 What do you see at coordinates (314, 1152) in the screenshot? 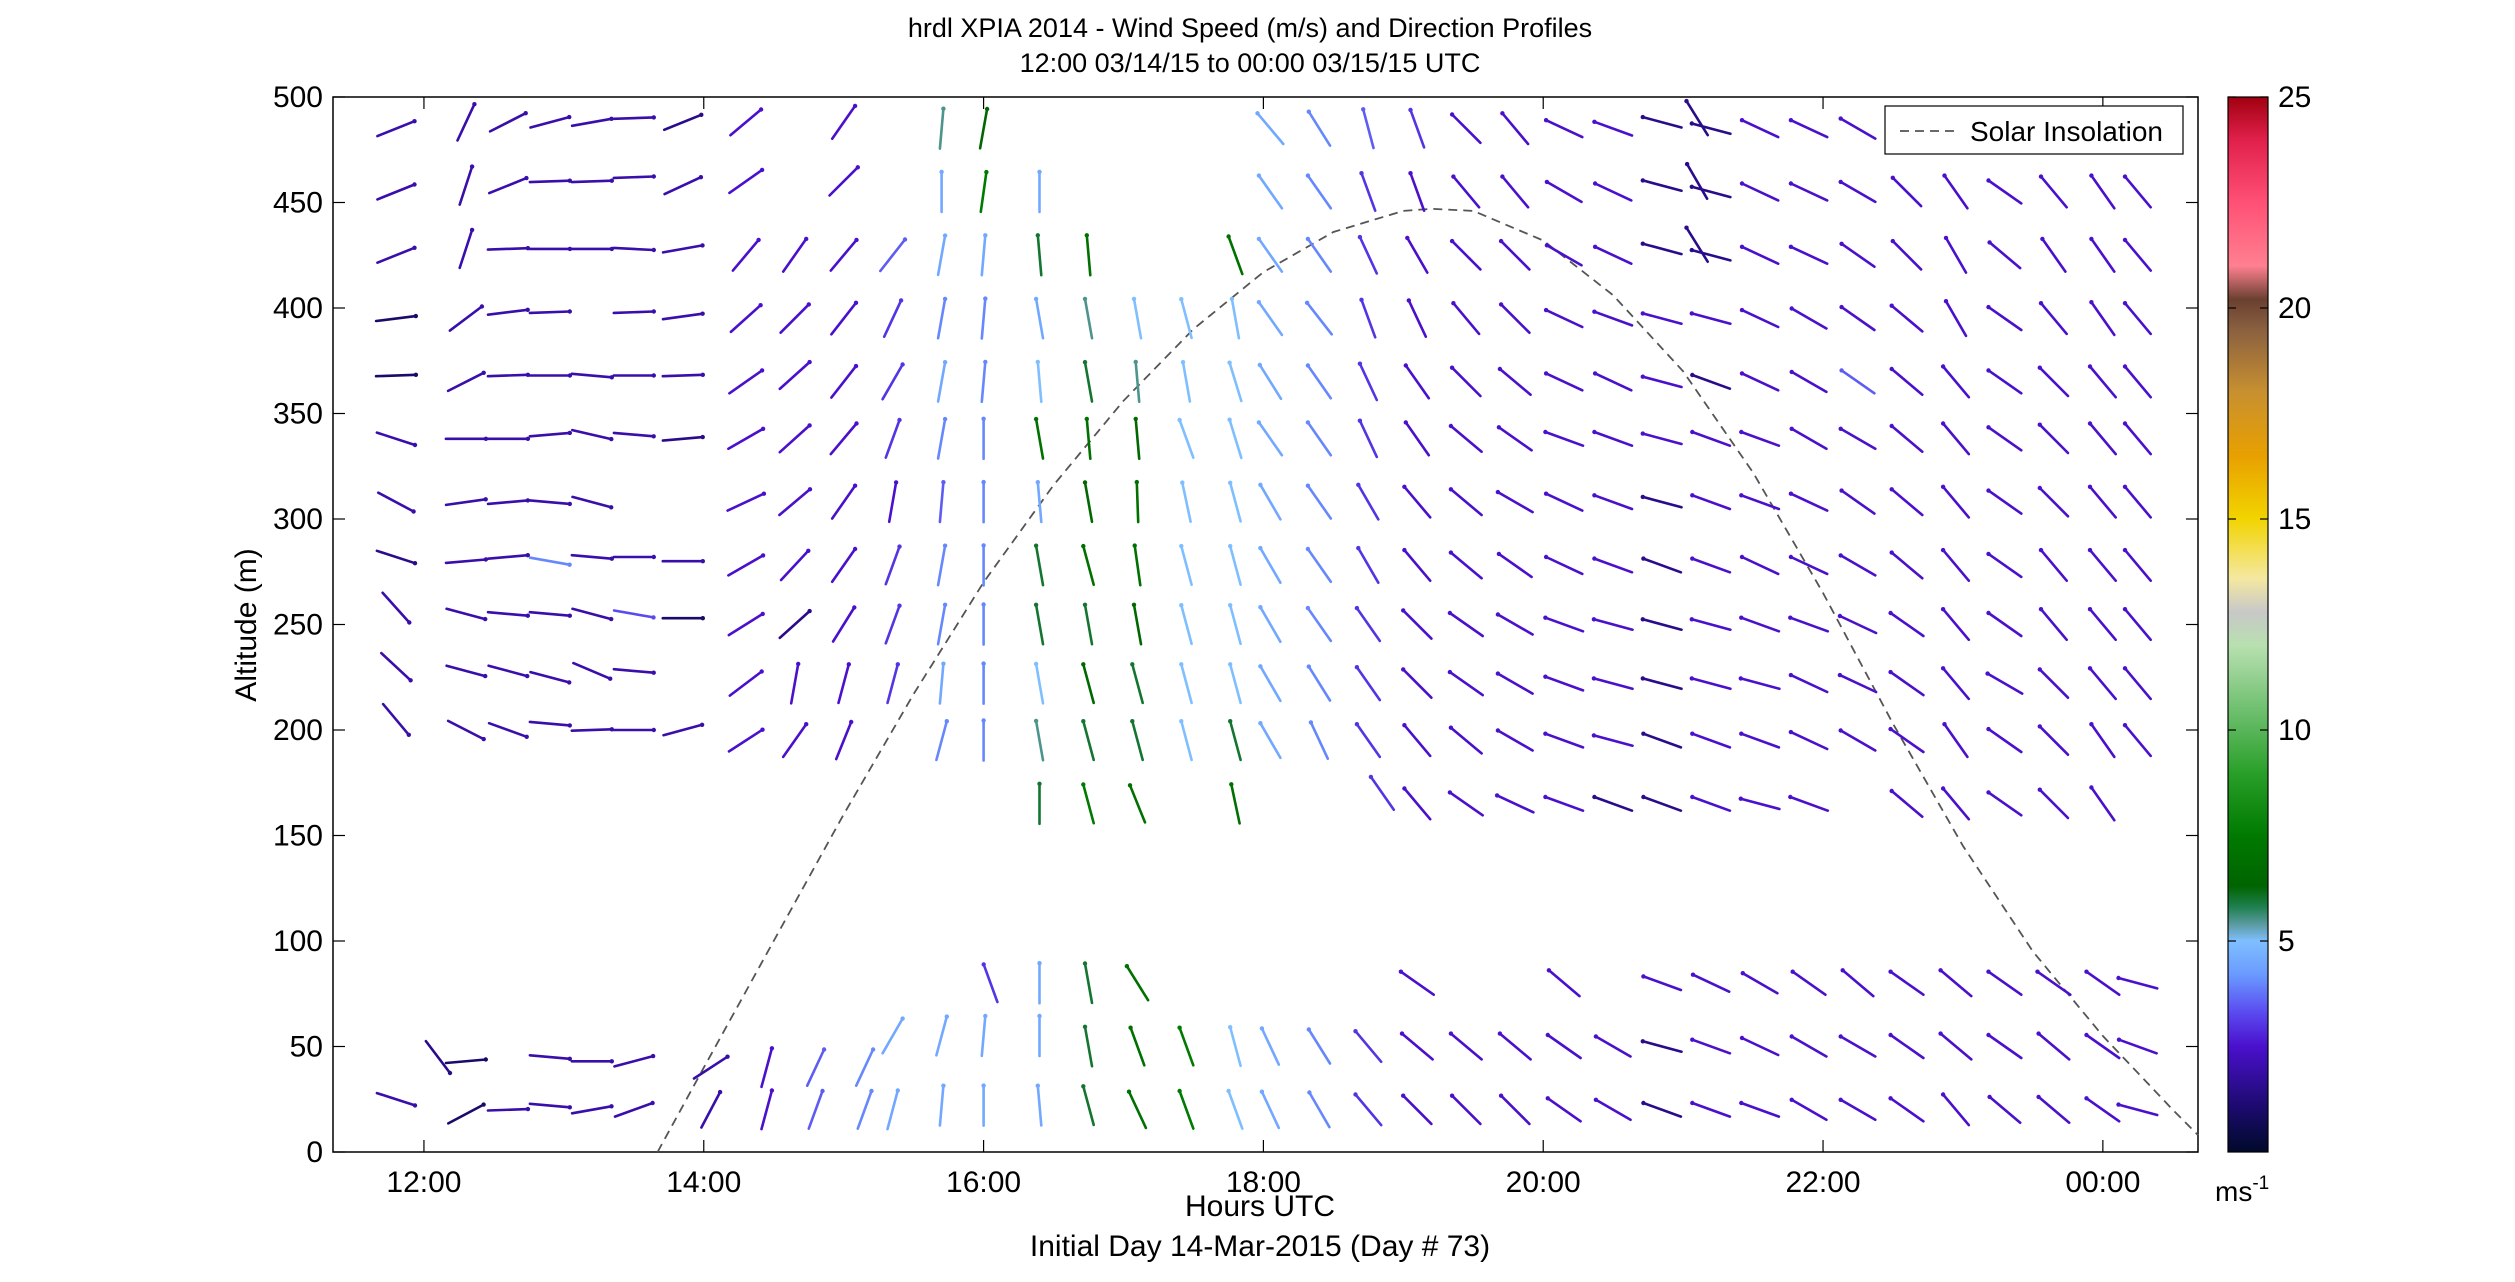
I see `y-tick-label: 0` at bounding box center [314, 1152].